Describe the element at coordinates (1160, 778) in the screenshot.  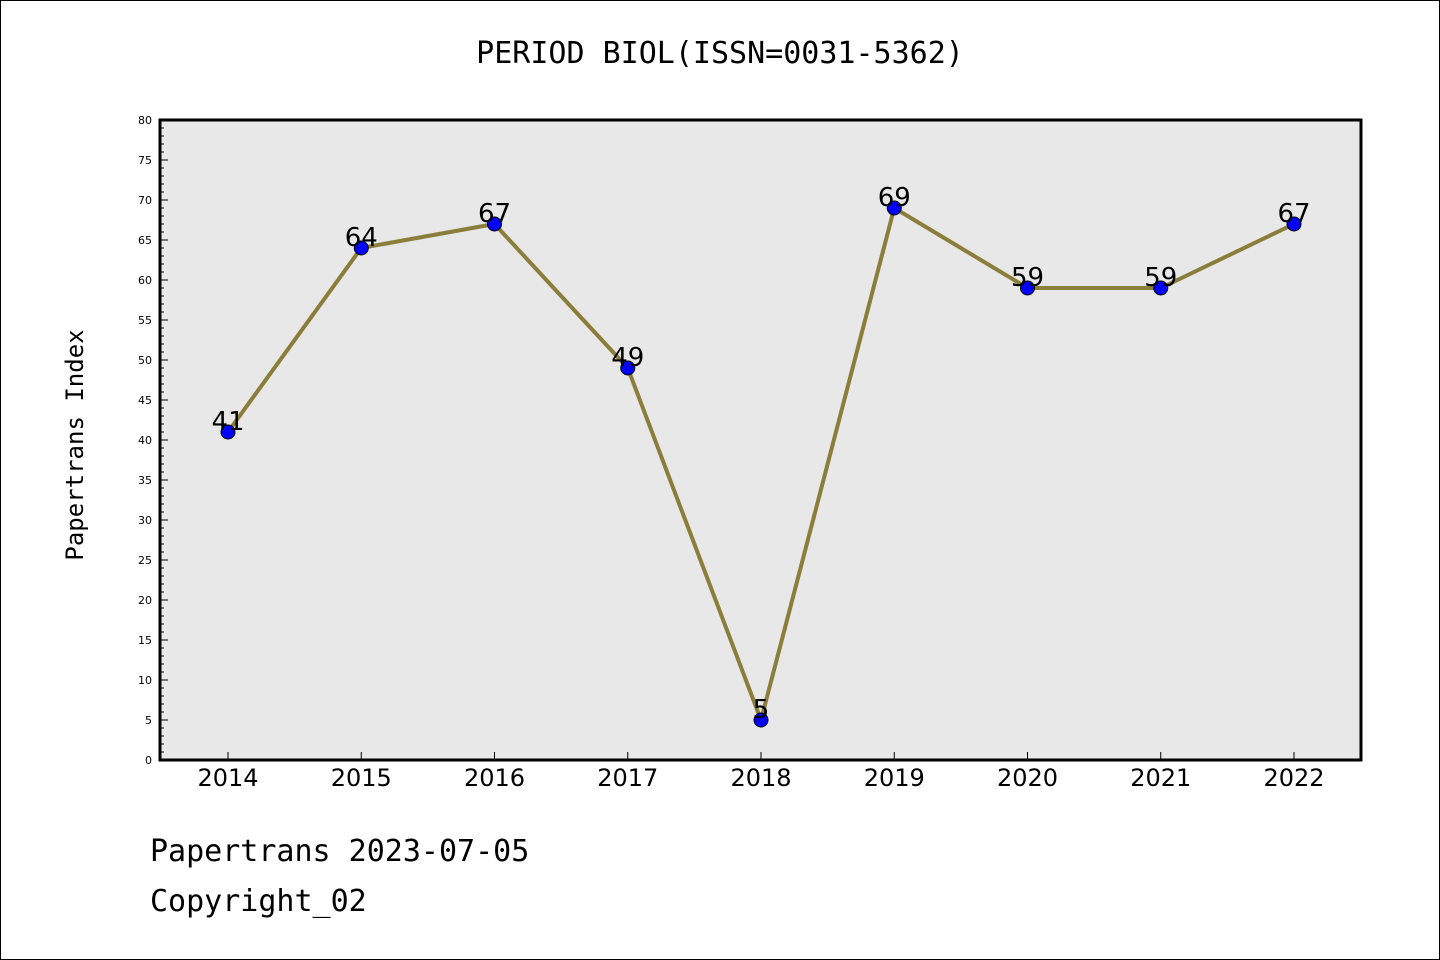
I see `x-tick-label: 2021` at that location.